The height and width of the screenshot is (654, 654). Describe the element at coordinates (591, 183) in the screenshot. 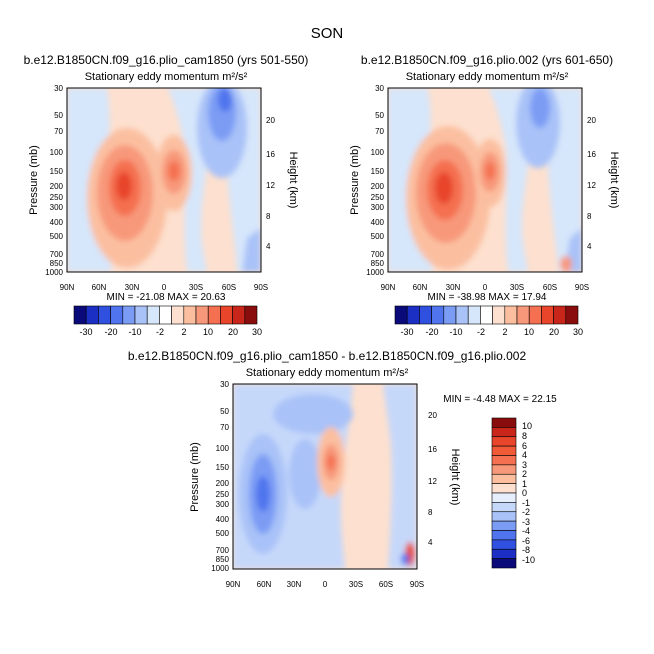

I see `panel-2-y-ticks-right: 20 16 12 8 4` at that location.